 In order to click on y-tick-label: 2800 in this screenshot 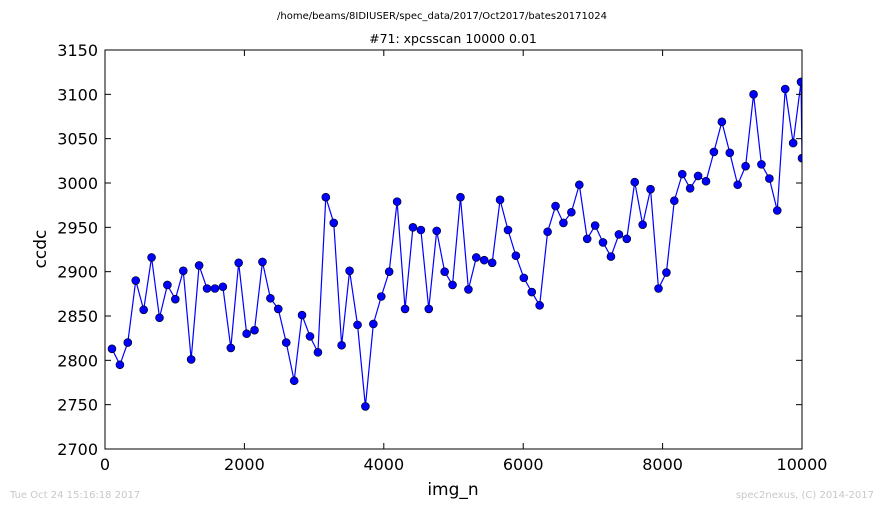, I will do `click(77, 360)`.